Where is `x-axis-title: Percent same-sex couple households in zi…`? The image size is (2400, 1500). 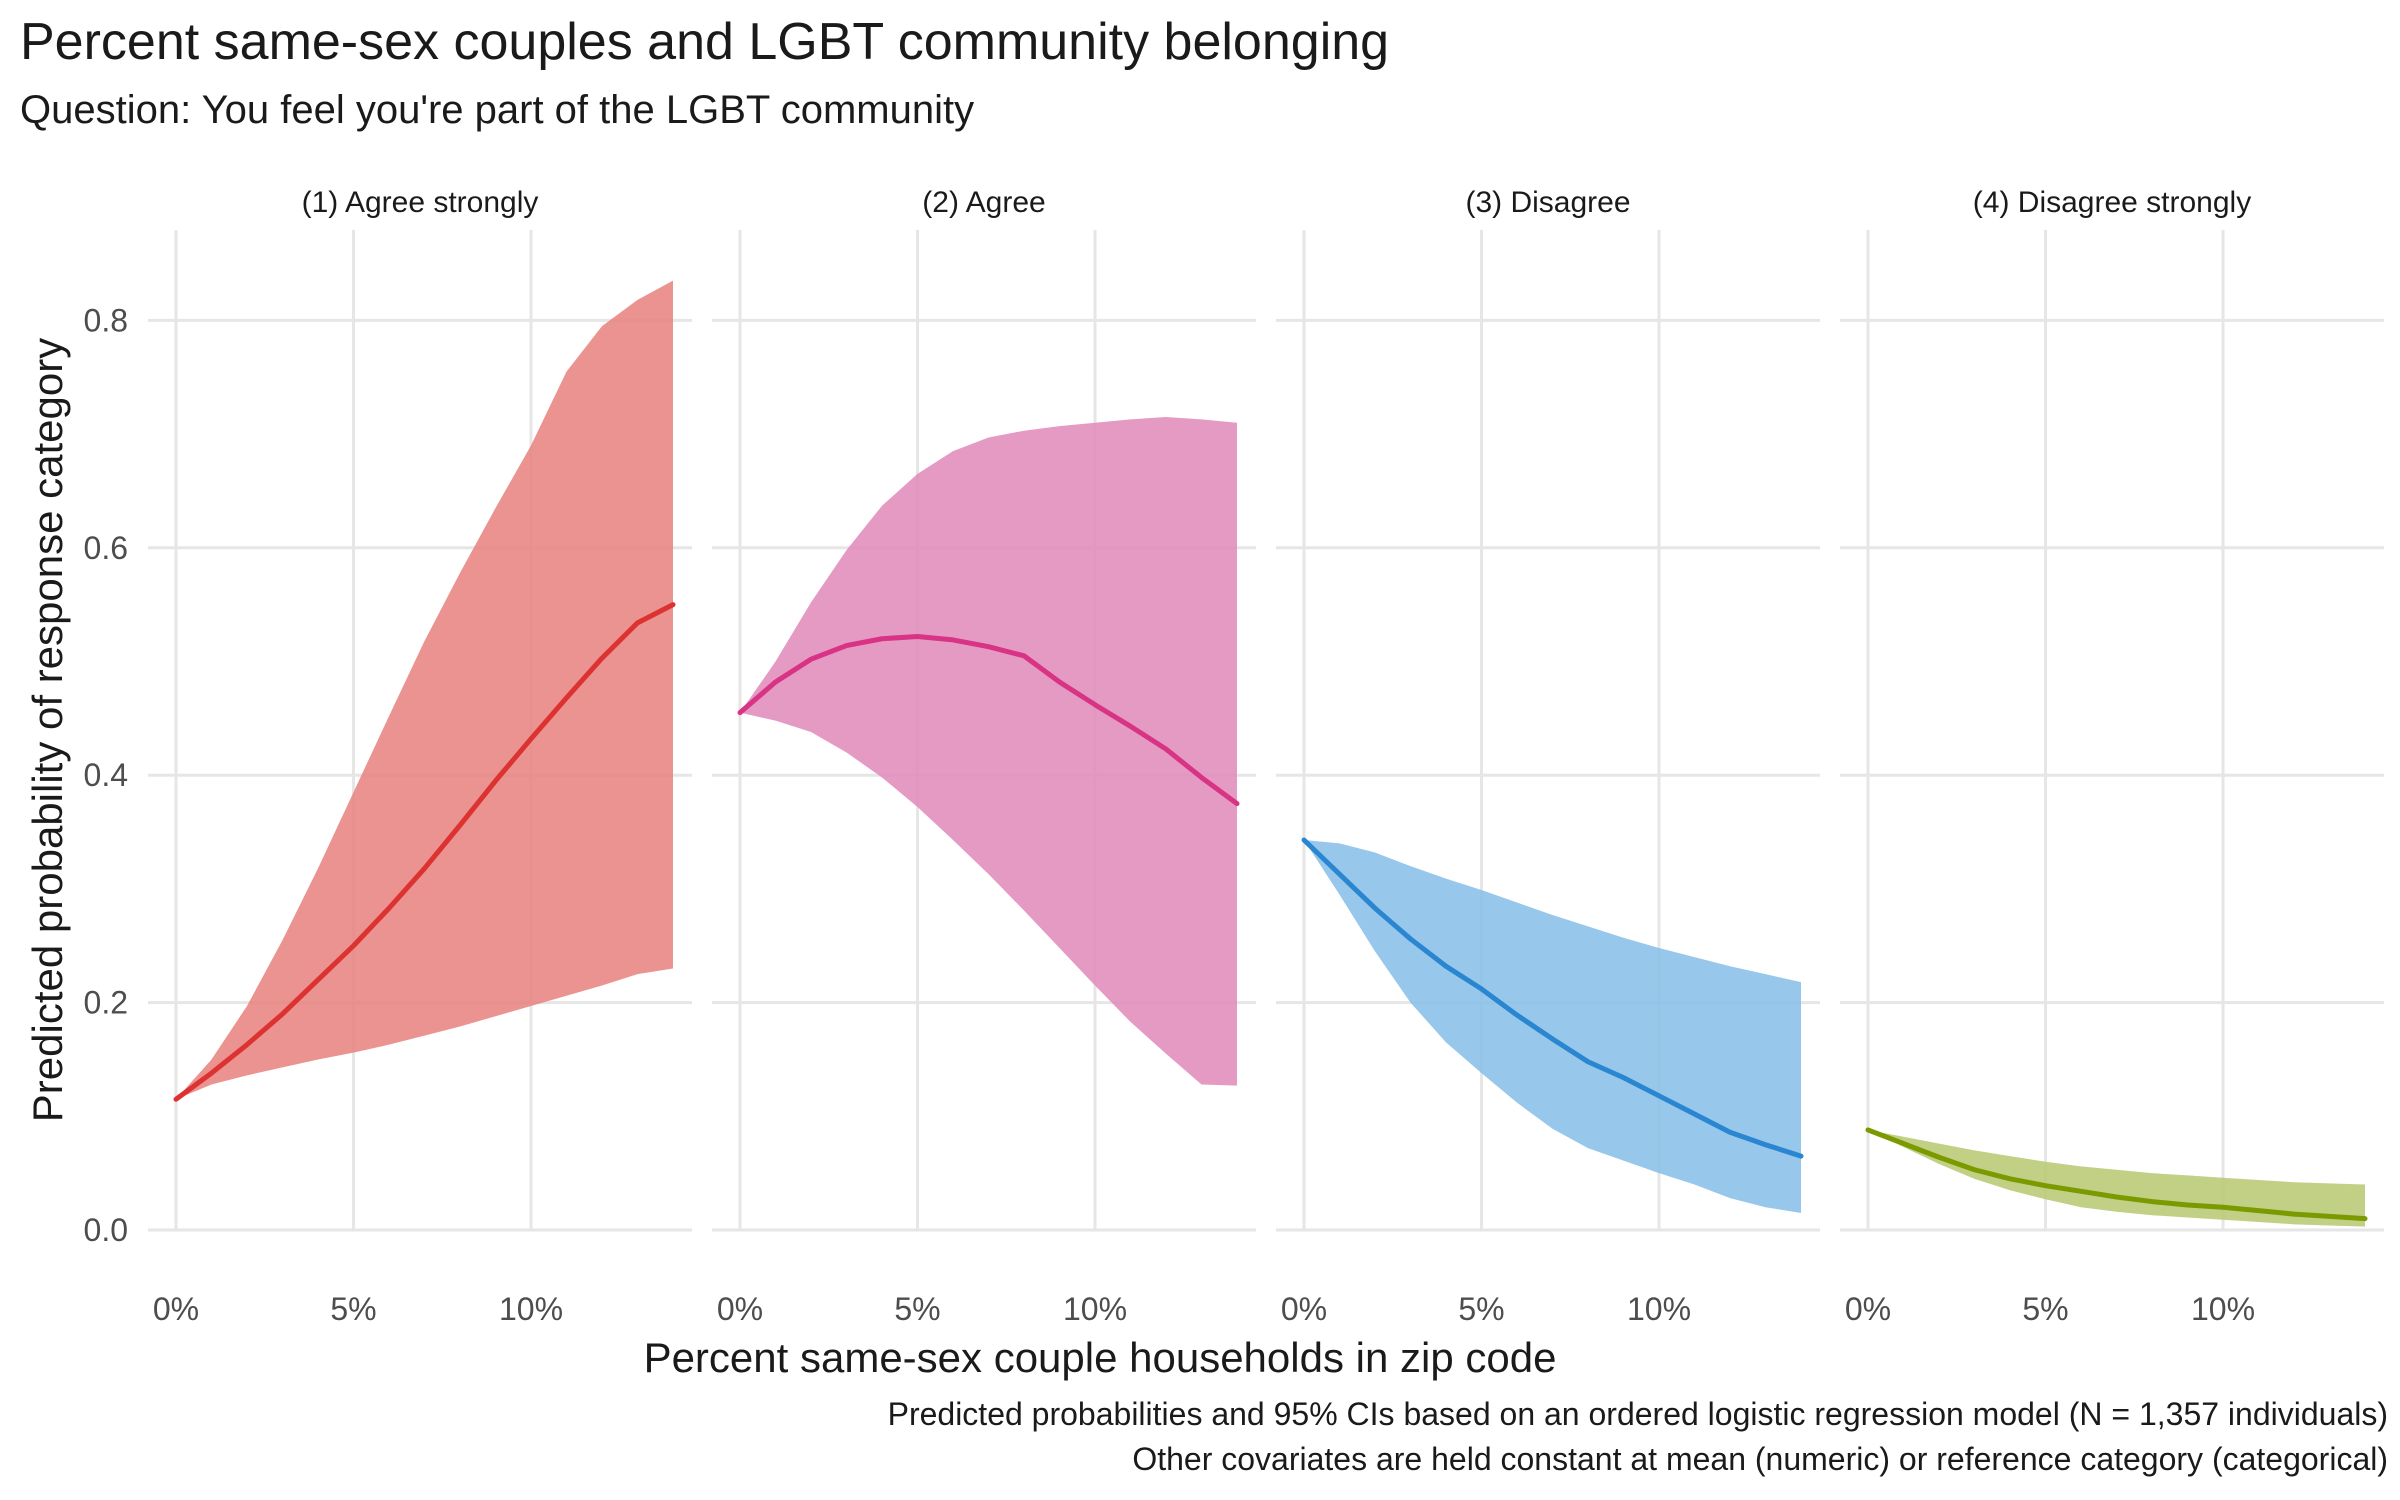 x-axis-title: Percent same-sex couple households in zi… is located at coordinates (1100, 1357).